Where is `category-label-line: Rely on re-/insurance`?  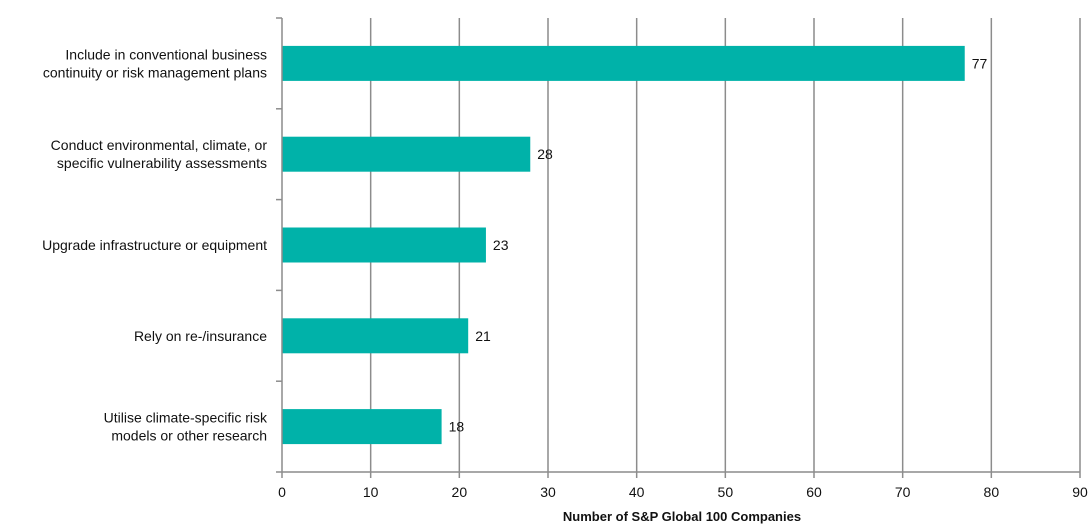
category-label-line: Rely on re-/insurance is located at coordinates (200, 336).